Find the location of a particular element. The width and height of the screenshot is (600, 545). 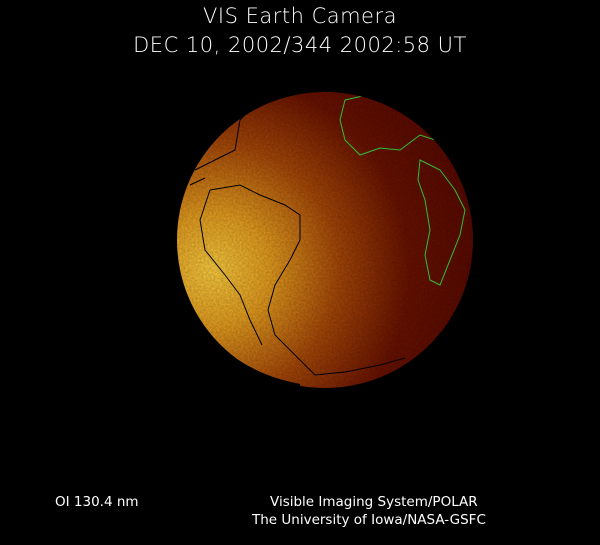

instrument-label: Visible Imaging System/POLAR is located at coordinates (374, 502).